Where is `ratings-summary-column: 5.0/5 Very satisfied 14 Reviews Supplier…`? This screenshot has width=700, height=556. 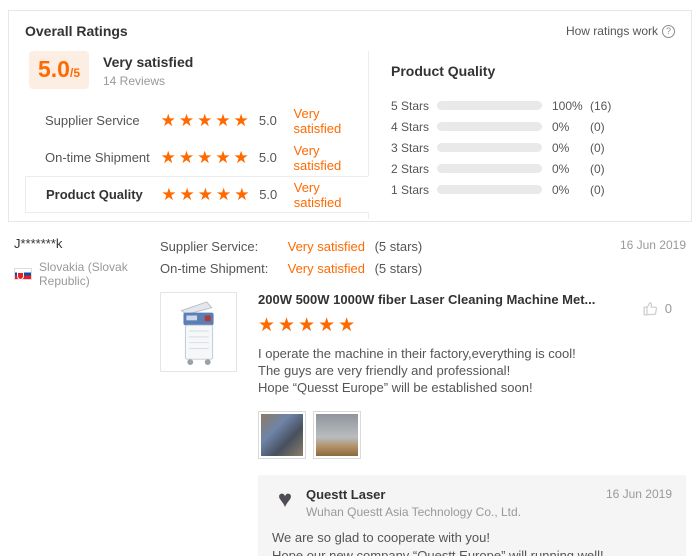
ratings-summary-column: 5.0/5 Very satisfied 14 Reviews Supplier… is located at coordinates (197, 135).